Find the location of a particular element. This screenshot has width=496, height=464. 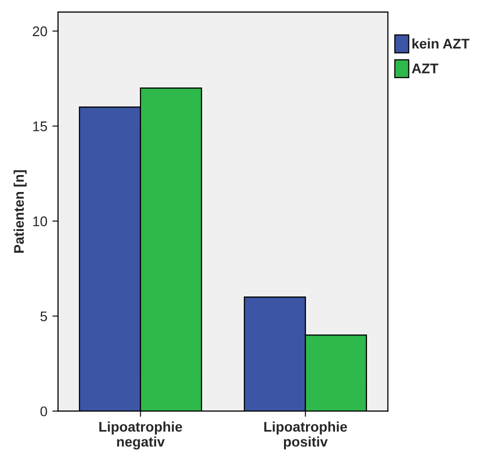

legend-label: kein AZT is located at coordinates (441, 43).